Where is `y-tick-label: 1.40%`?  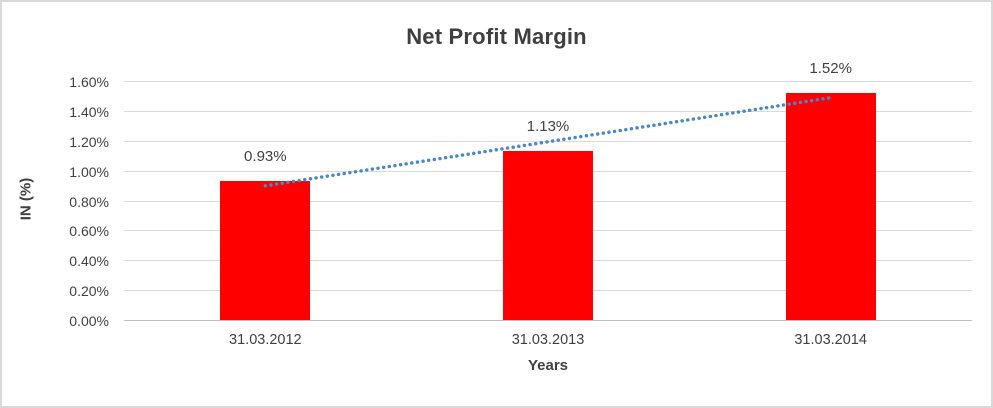 y-tick-label: 1.40% is located at coordinates (89, 111).